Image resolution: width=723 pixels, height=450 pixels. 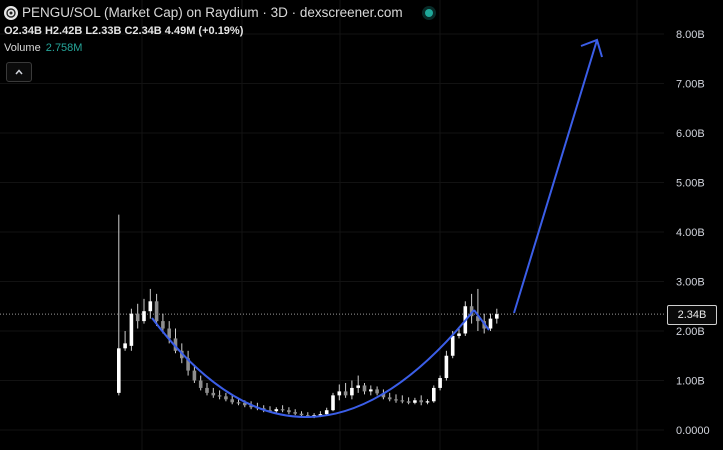 I want to click on breakout-arrow, so click(x=555, y=176).